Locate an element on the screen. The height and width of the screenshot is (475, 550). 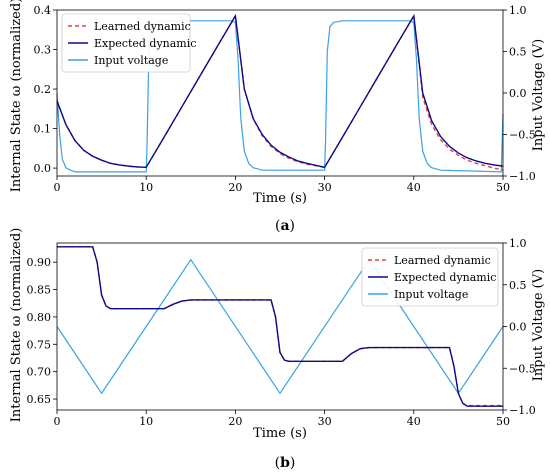
y-left-tick-label: 0.1 is located at coordinates (43, 129).